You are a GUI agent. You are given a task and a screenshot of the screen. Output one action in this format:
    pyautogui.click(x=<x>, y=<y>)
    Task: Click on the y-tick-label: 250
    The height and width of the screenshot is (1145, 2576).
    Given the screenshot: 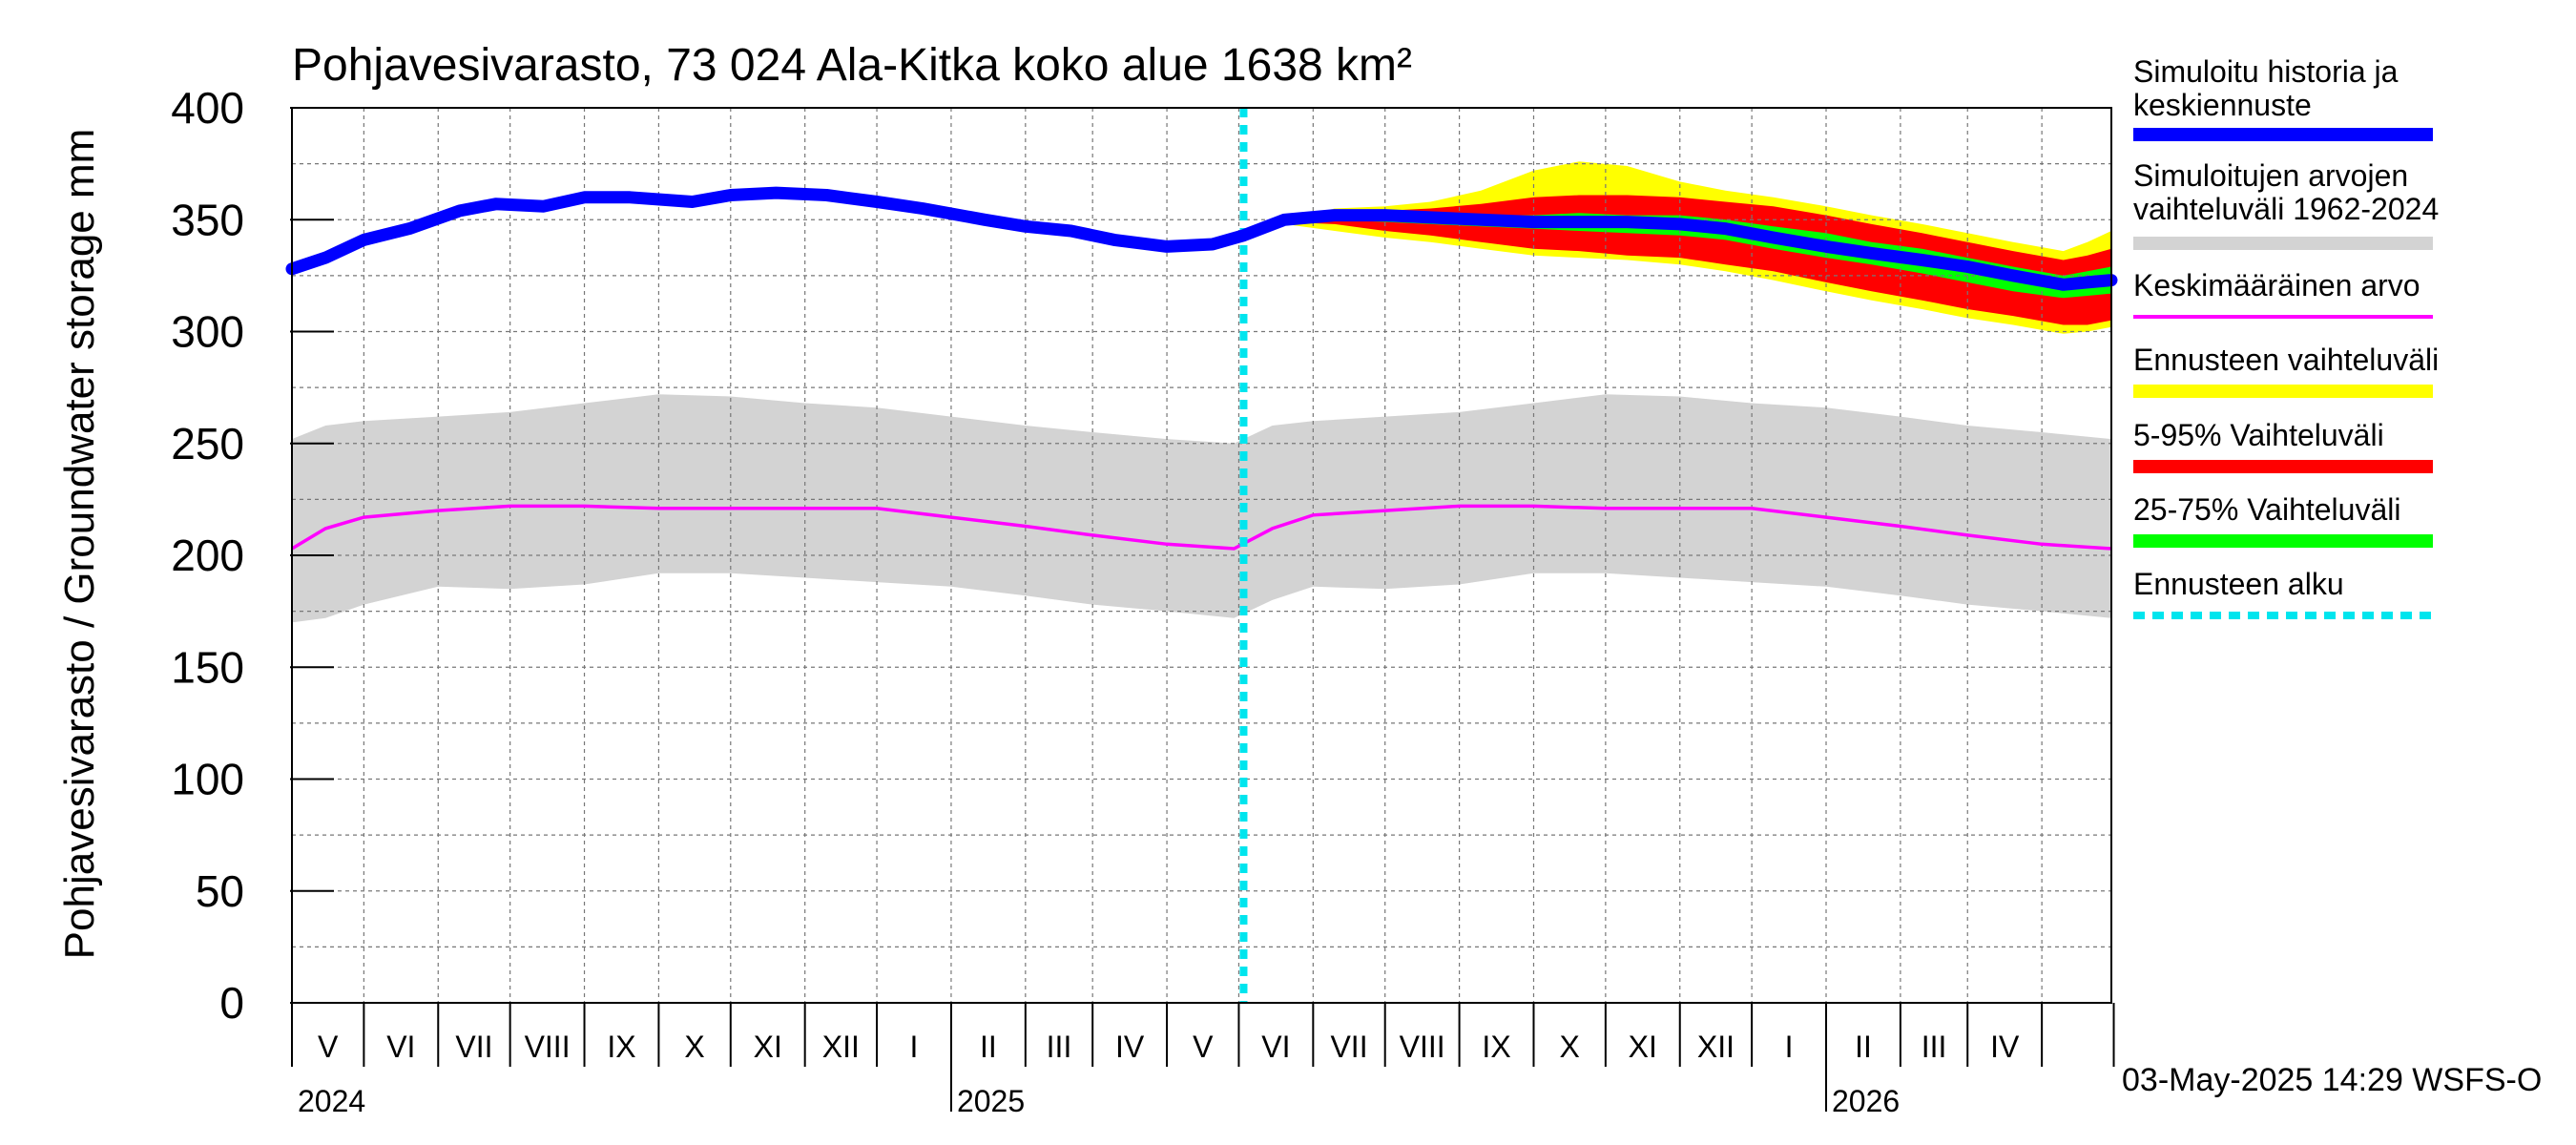 What is the action you would take?
    pyautogui.click(x=207, y=444)
    